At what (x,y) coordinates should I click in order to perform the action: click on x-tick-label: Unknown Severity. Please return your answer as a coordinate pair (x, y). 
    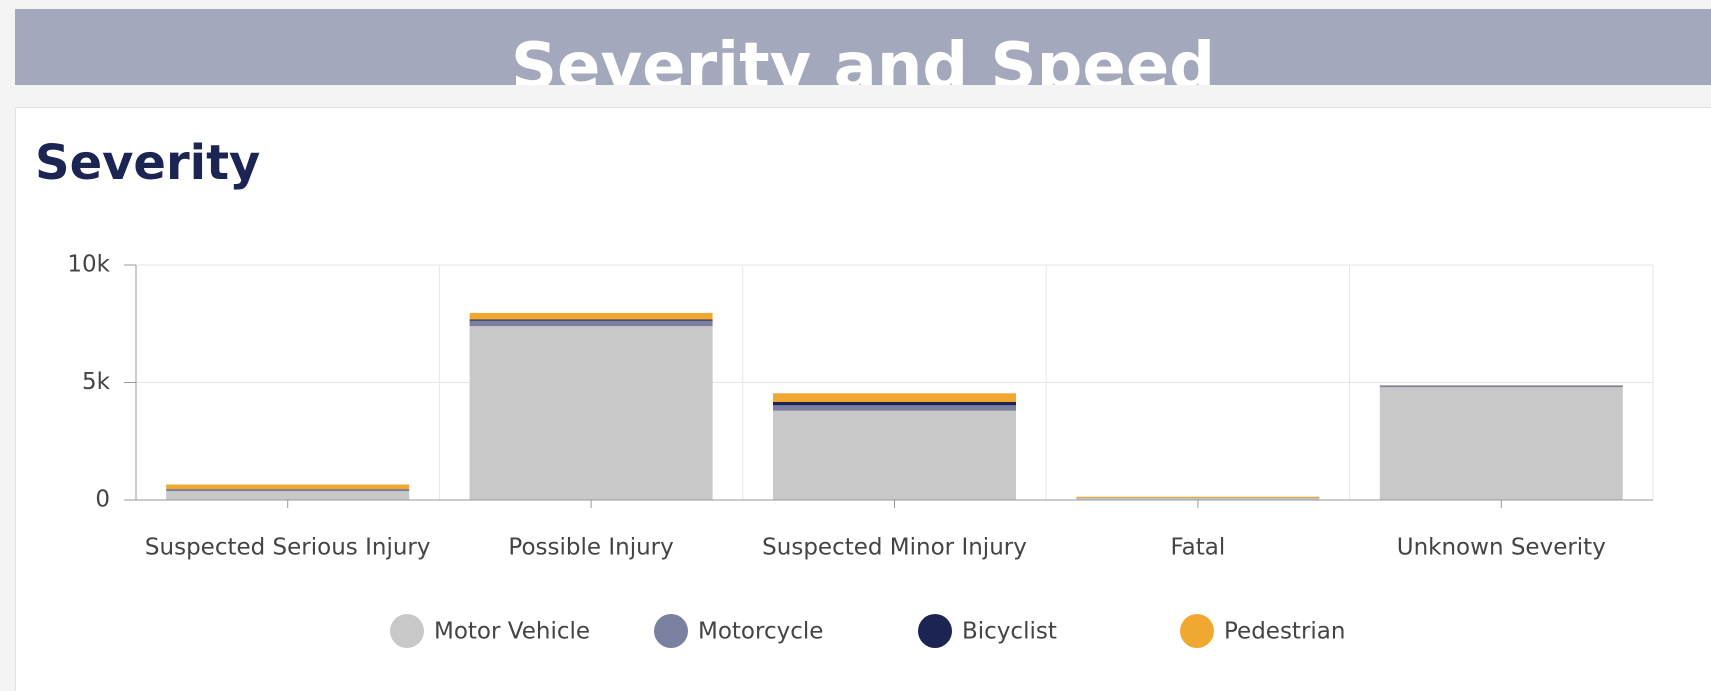
    Looking at the image, I should click on (1501, 548).